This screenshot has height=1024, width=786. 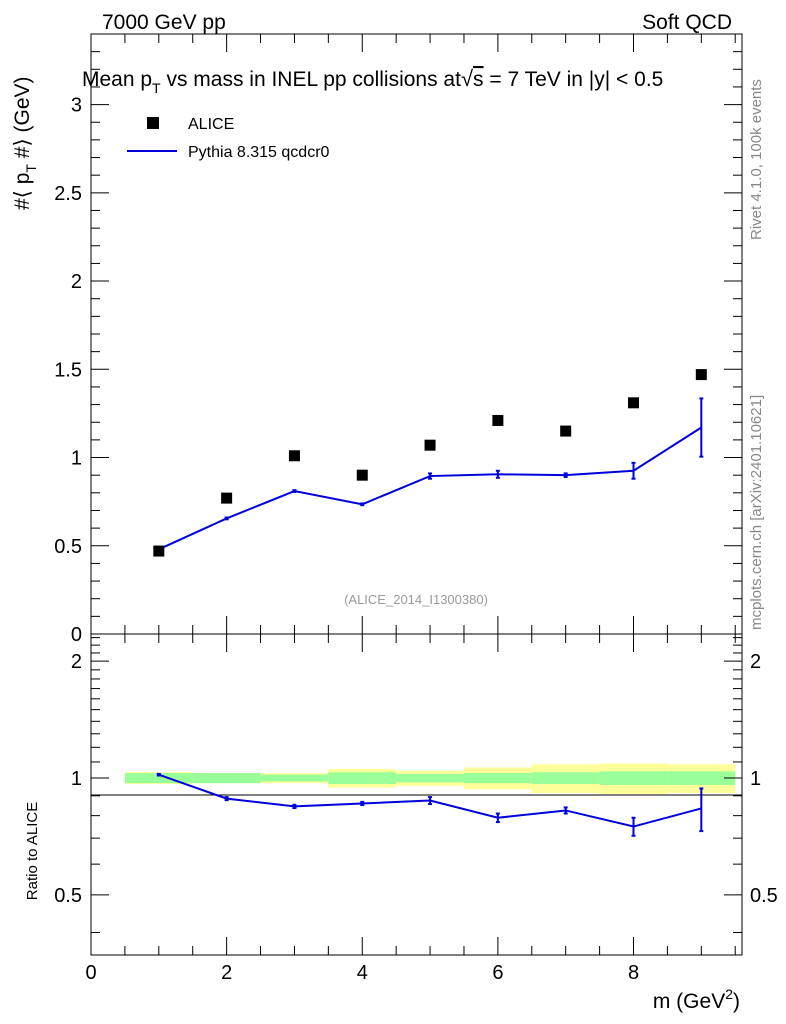 I want to click on ratio-y-axis-label: Ratio to ALICE, so click(x=32, y=851).